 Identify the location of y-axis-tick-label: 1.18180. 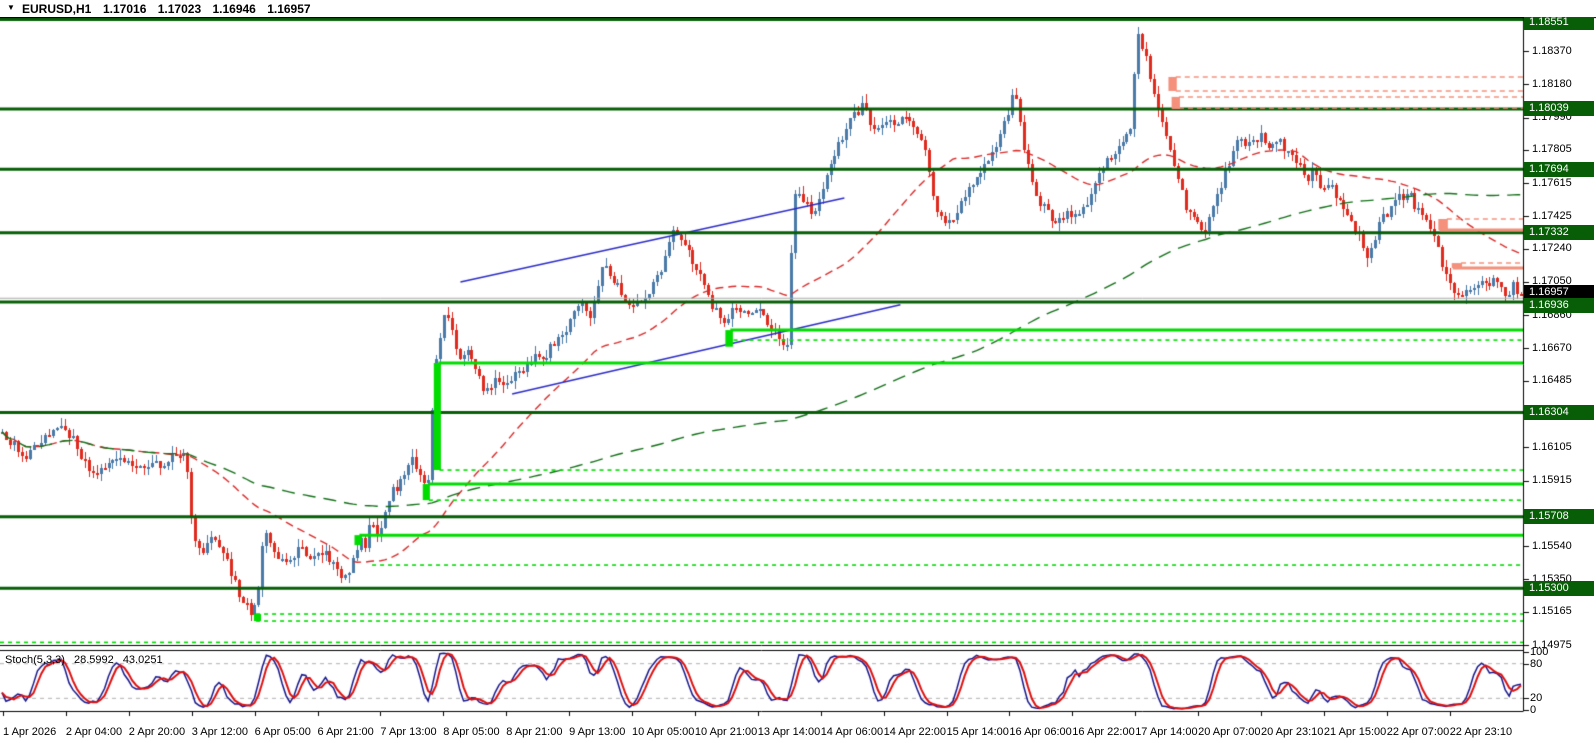
(1552, 83).